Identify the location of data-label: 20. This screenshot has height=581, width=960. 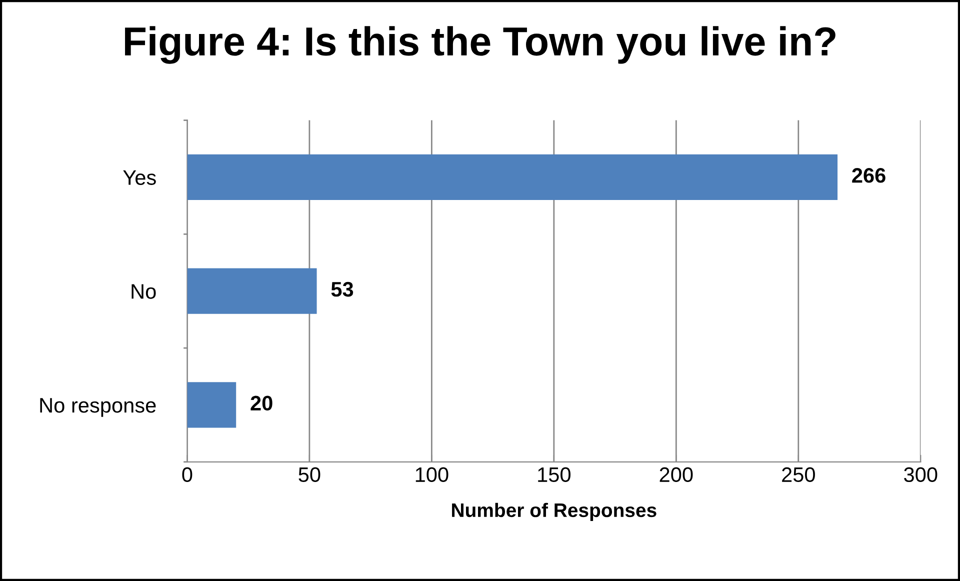
(261, 403).